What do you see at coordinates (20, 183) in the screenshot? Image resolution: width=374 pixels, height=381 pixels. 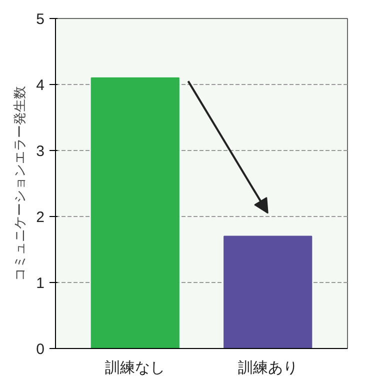 I see `y-axis-title: コミュニケーションエラー発生数` at bounding box center [20, 183].